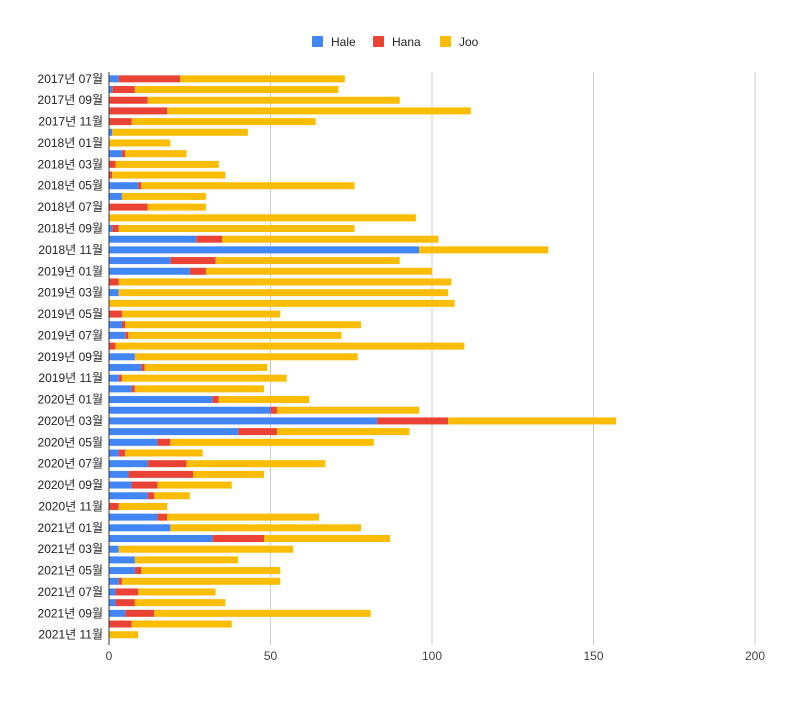 The image size is (790, 703). I want to click on legend-item-hana: Hana, so click(397, 42).